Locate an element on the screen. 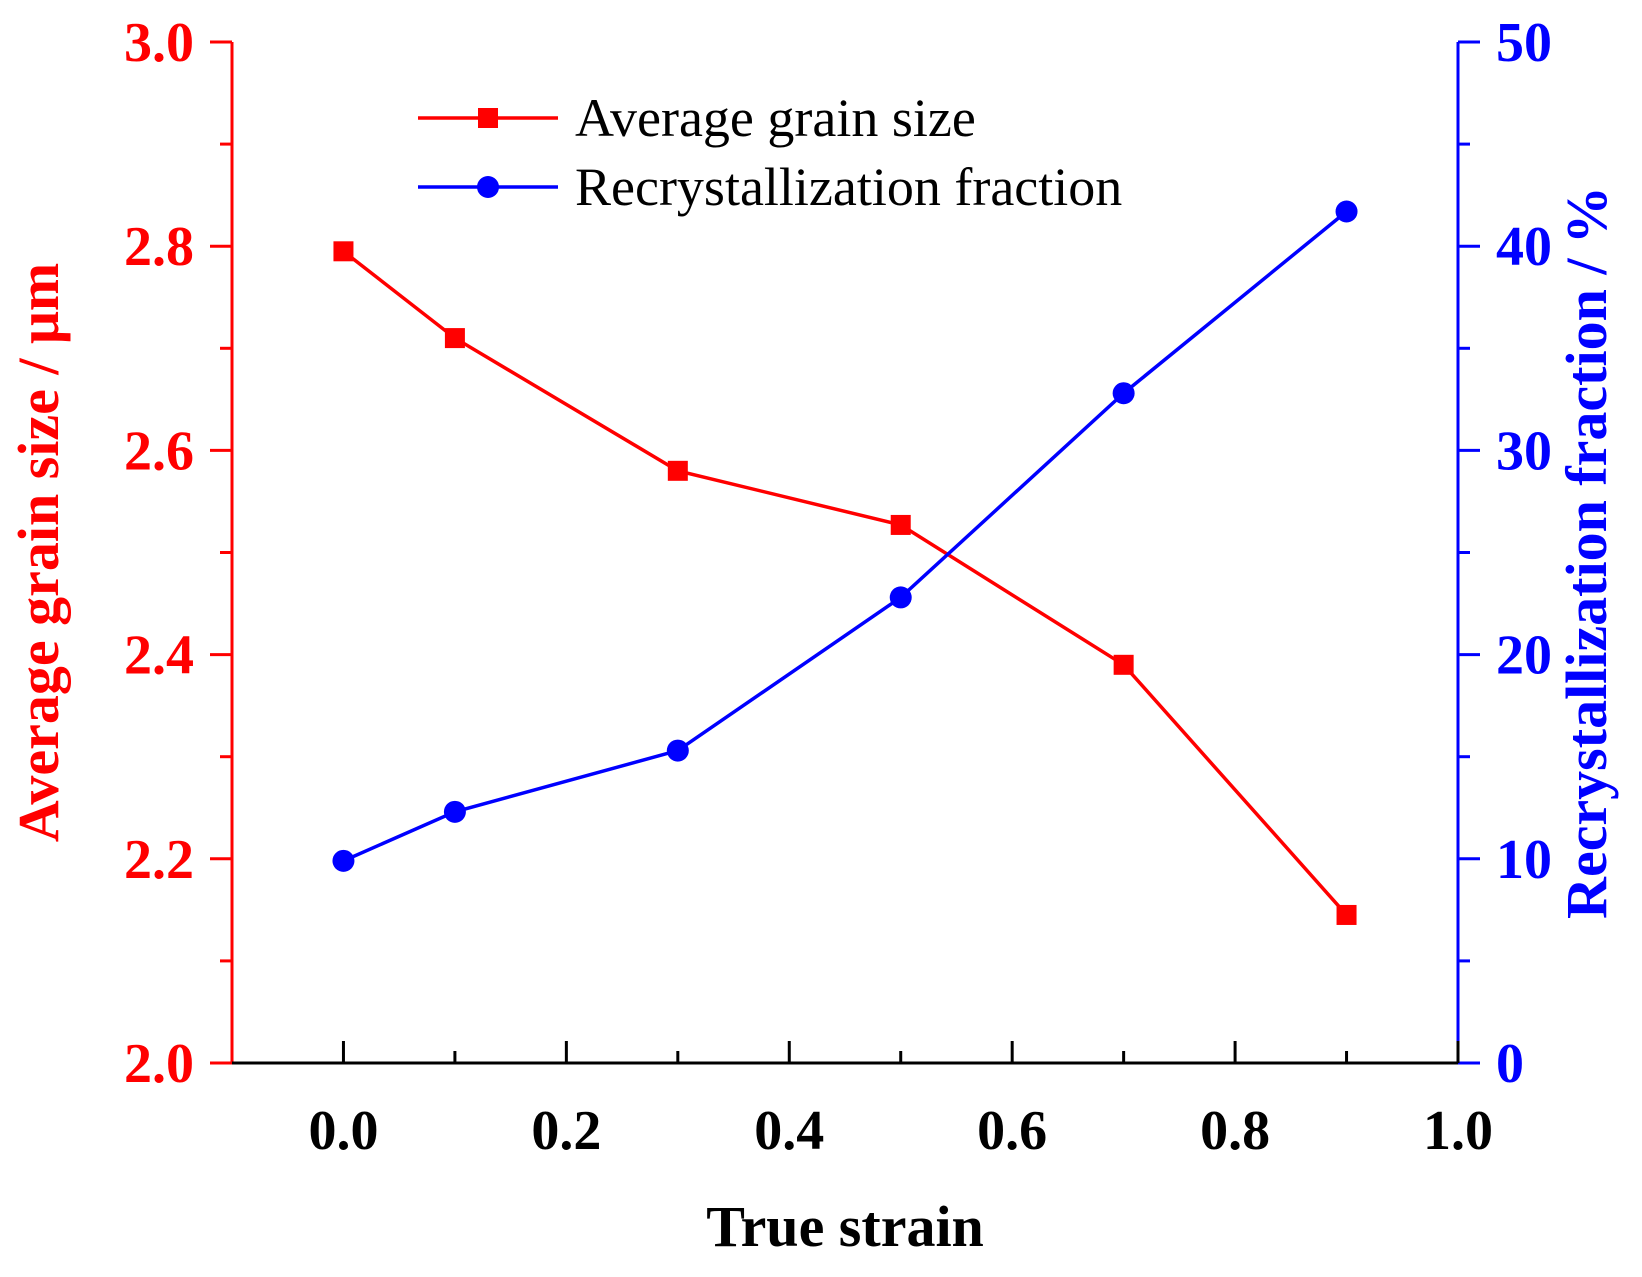  legend-recrystallization-fraction-label: Recrystallization fraction is located at coordinates (848, 187).